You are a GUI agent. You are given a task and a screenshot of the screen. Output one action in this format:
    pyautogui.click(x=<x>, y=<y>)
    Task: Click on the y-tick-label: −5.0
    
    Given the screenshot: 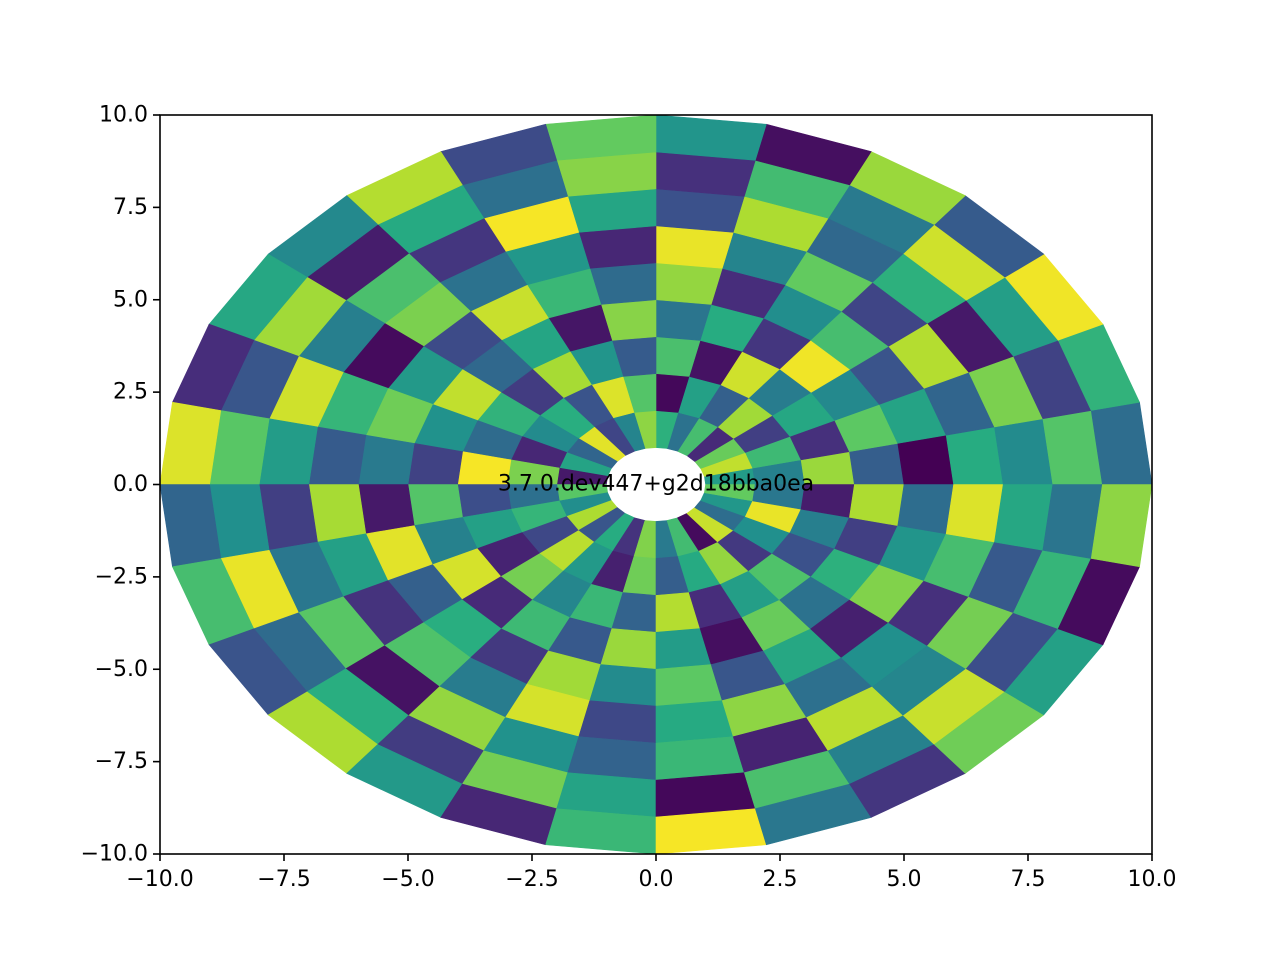 What is the action you would take?
    pyautogui.click(x=121, y=669)
    